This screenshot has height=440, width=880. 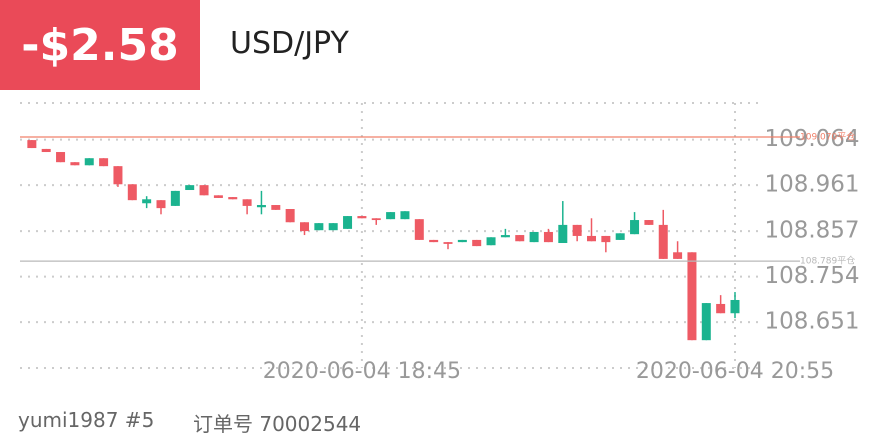 What do you see at coordinates (811, 276) in the screenshot?
I see `y-tick-label: 108.754` at bounding box center [811, 276].